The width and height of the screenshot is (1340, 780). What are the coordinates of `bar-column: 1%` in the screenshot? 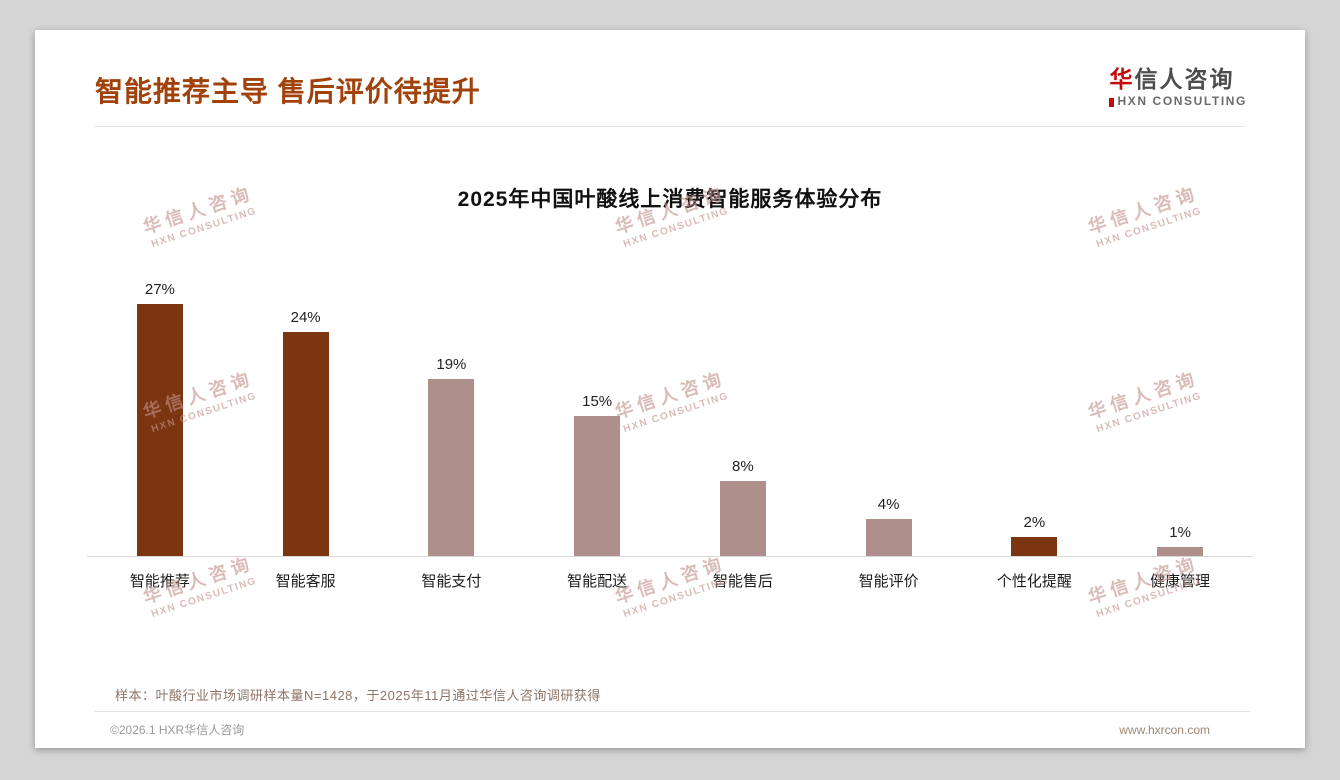 It's located at (1180, 540).